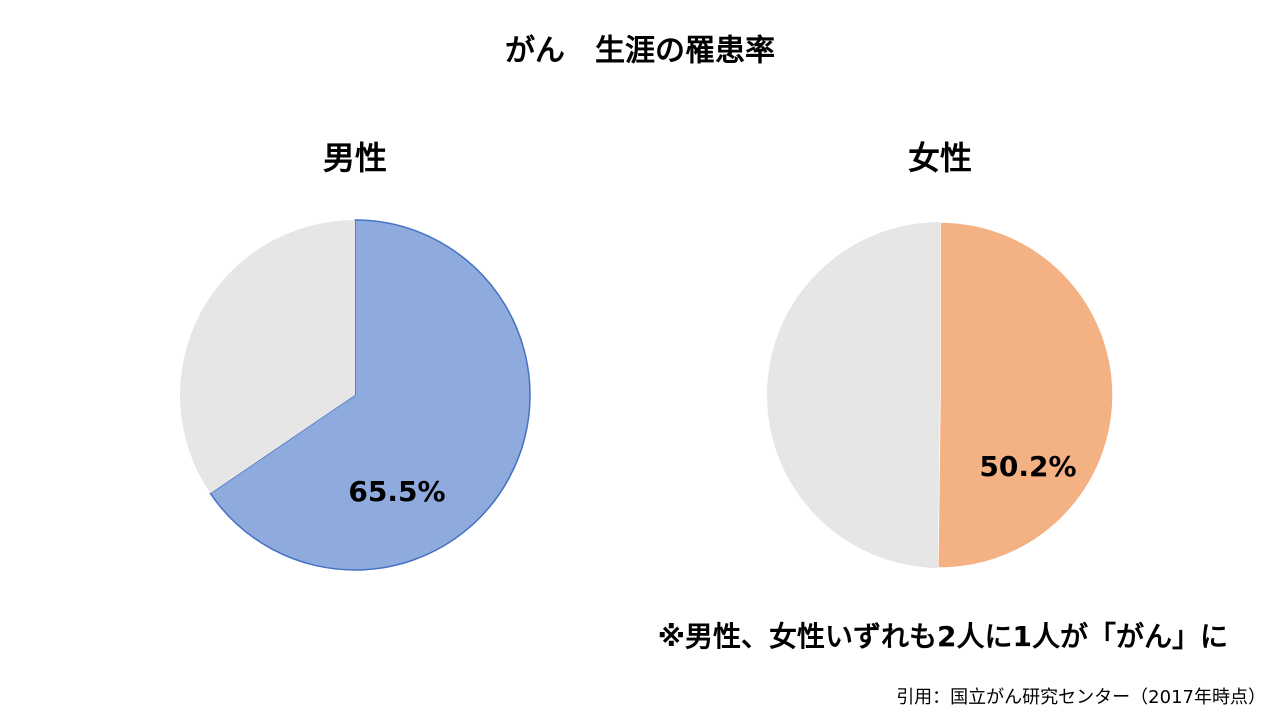 This screenshot has width=1280, height=720. What do you see at coordinates (1027, 466) in the screenshot?
I see `data-label: 50.2%` at bounding box center [1027, 466].